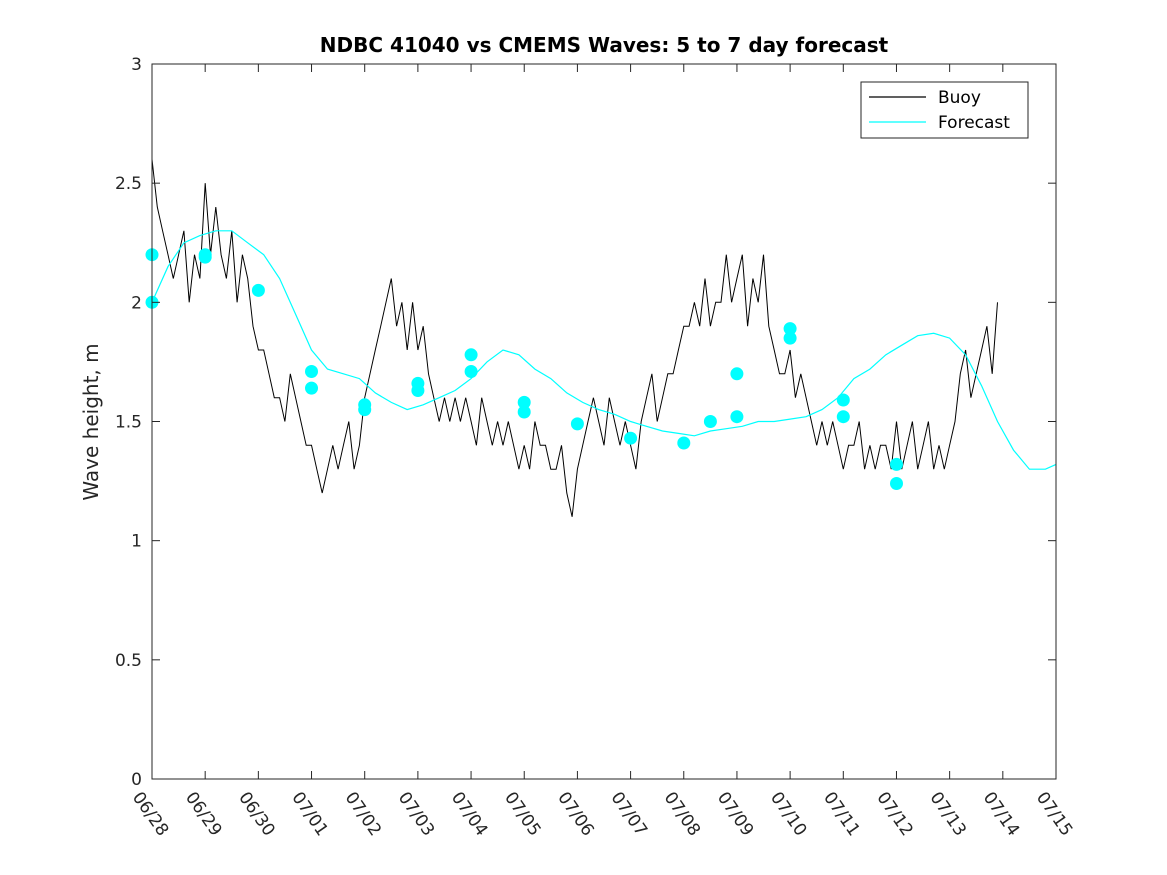 Image resolution: width=1167 pixels, height=875 pixels. I want to click on y-tick-label: 2.5, so click(128, 184).